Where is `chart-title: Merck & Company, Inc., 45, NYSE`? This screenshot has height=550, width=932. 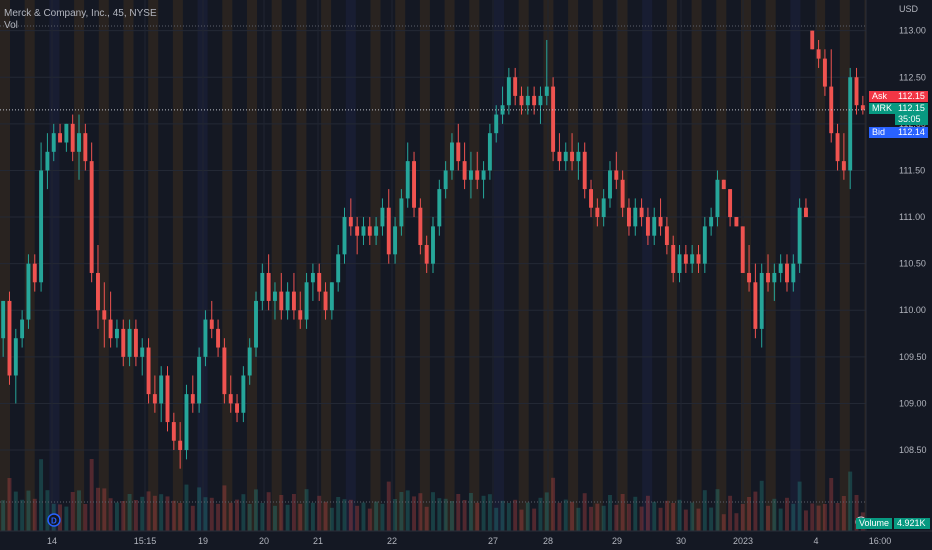
chart-title: Merck & Company, Inc., 45, NYSE is located at coordinates (80, 13).